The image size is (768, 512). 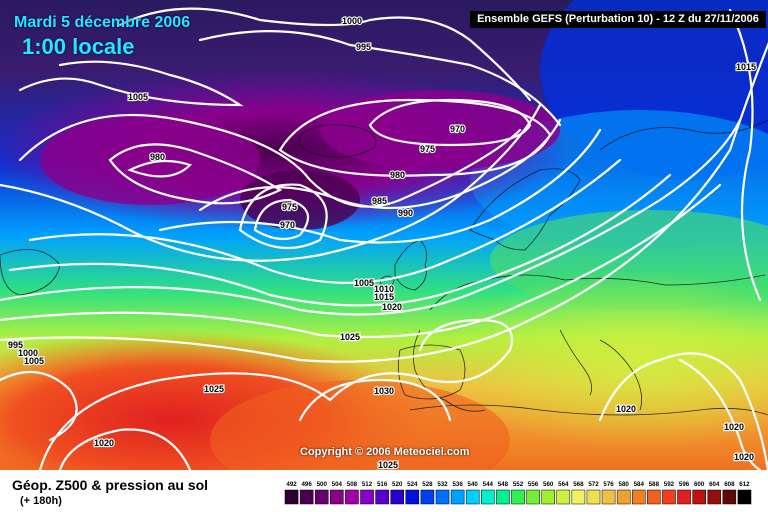 I want to click on pressure-label: 990, so click(x=405, y=213).